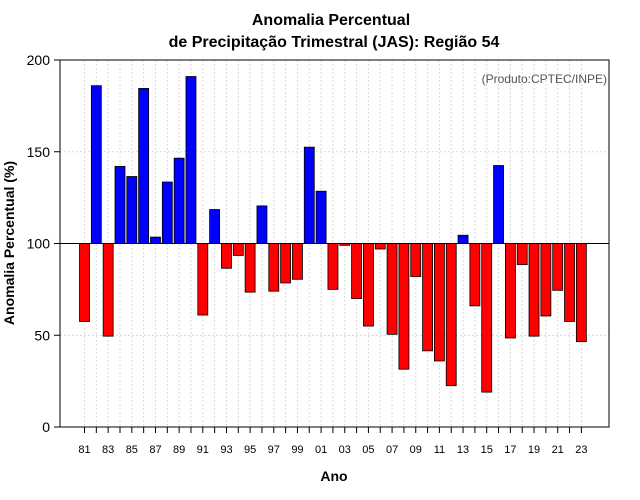 Image resolution: width=640 pixels, height=500 pixels. I want to click on x-tick-label: 05, so click(368, 450).